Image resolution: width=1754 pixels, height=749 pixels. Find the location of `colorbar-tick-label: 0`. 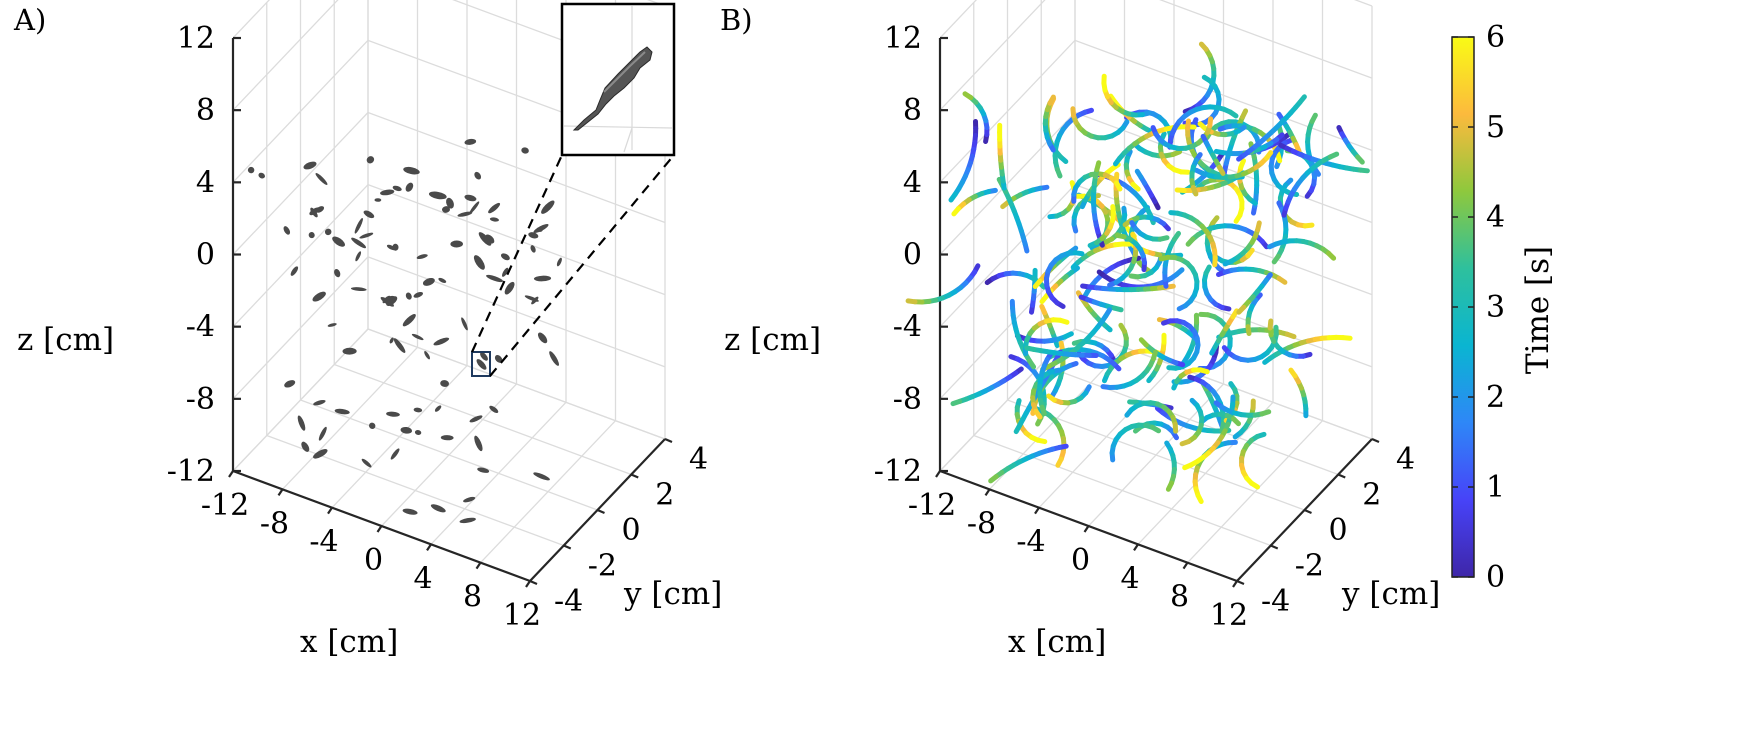

colorbar-tick-label: 0 is located at coordinates (1495, 577).